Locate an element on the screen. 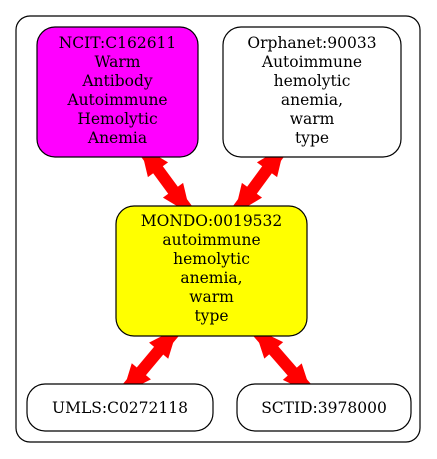 The width and height of the screenshot is (437, 459). node-label-line: Hemolytic is located at coordinates (117, 119).